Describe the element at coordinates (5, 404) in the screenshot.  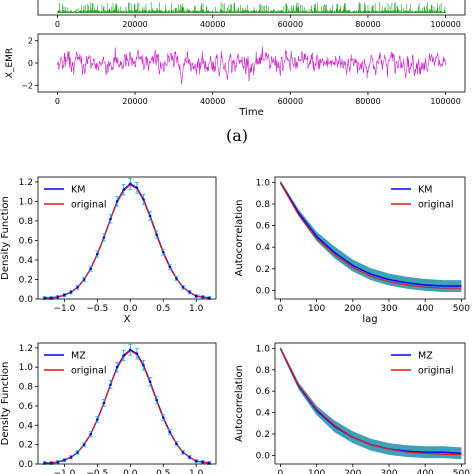
I see `y-axis-label: Density Function` at that location.